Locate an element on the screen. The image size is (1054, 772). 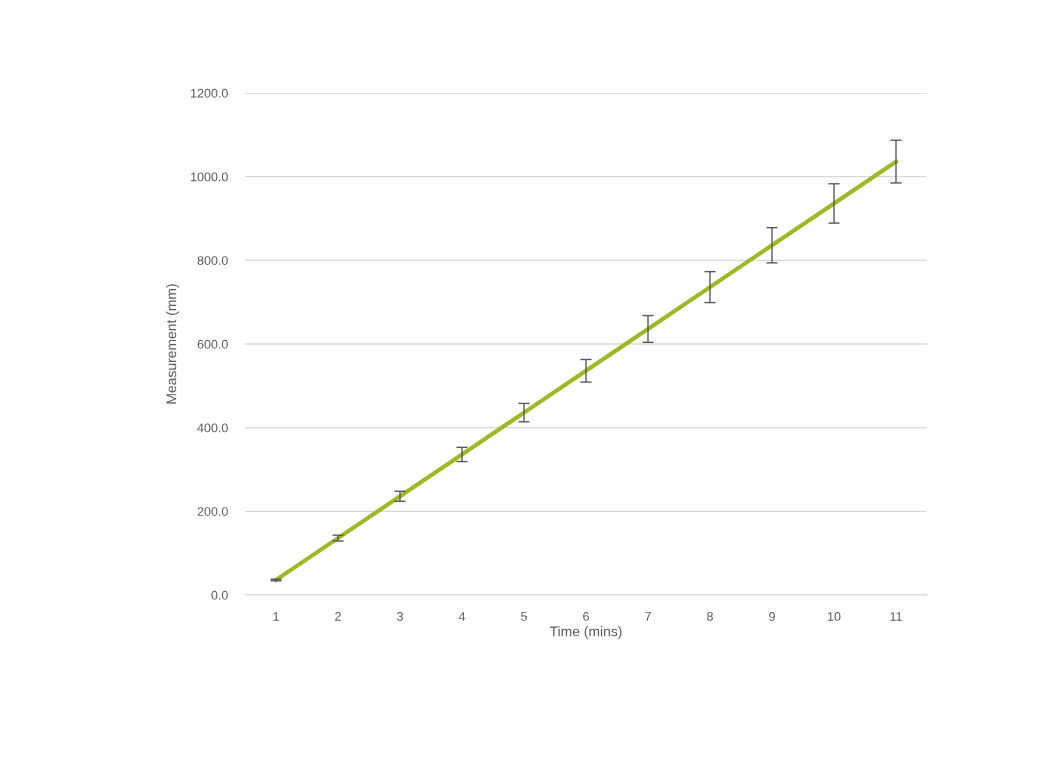
y-axis-title: Measurement (mm) is located at coordinates (172, 344).